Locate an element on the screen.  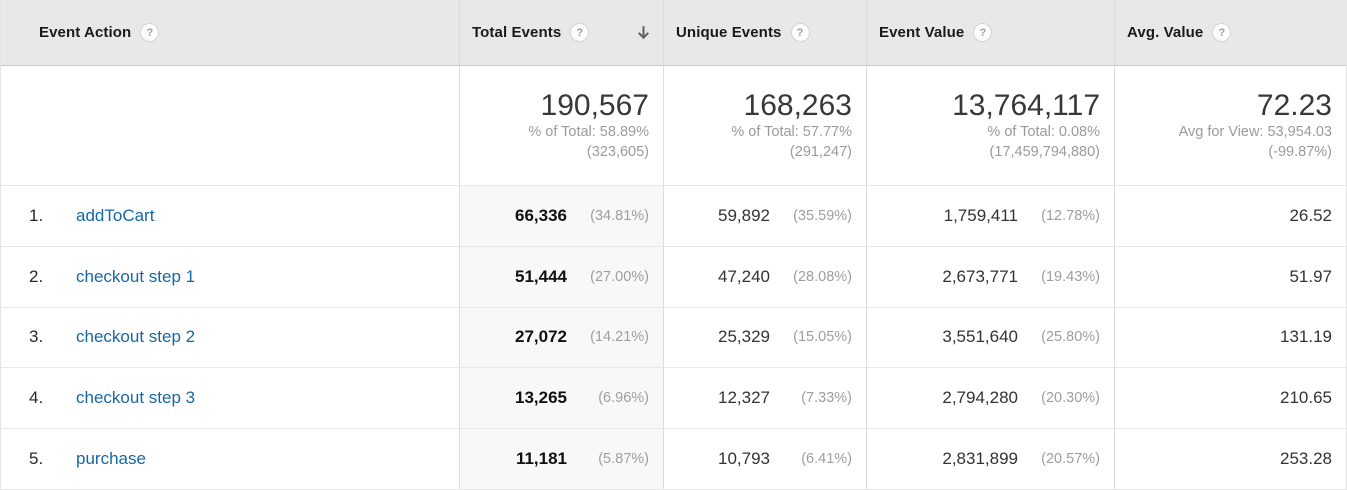
event-value-pct: (20.30%) is located at coordinates (1070, 398).